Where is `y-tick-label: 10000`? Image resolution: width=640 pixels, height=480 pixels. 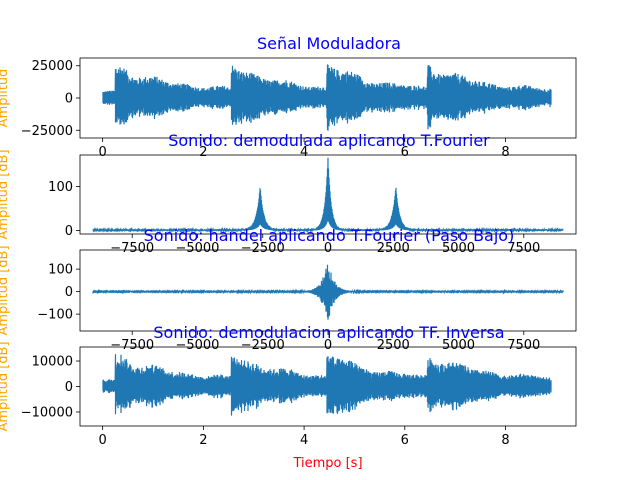 y-tick-label: 10000 is located at coordinates (52, 362).